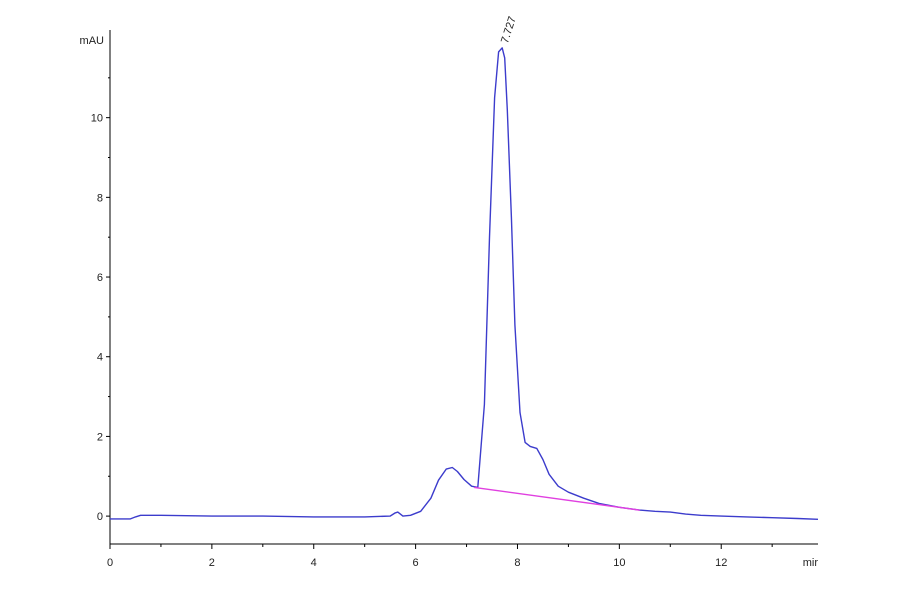 The width and height of the screenshot is (900, 594). What do you see at coordinates (619, 563) in the screenshot?
I see `x-tick-label: 10` at bounding box center [619, 563].